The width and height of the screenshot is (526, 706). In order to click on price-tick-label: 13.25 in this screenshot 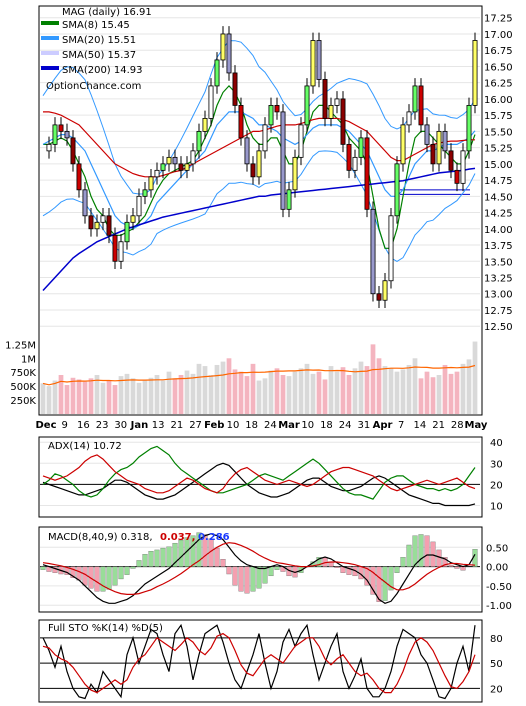, I will do `click(498, 279)`.